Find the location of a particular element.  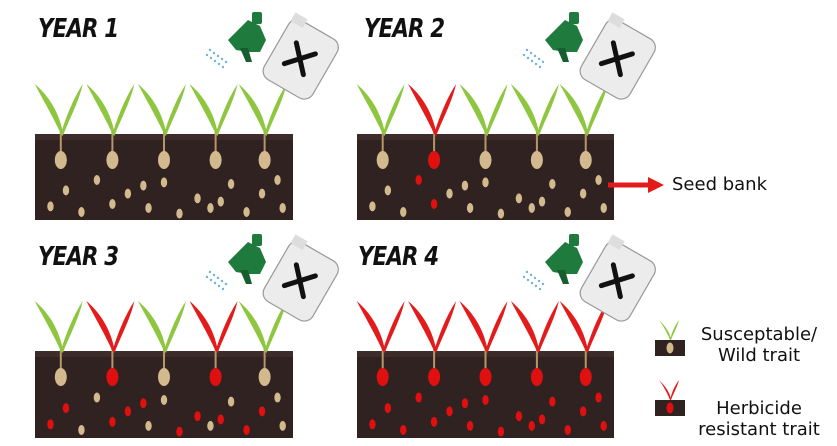

year-3-title: YEAR 3 is located at coordinates (78, 257).